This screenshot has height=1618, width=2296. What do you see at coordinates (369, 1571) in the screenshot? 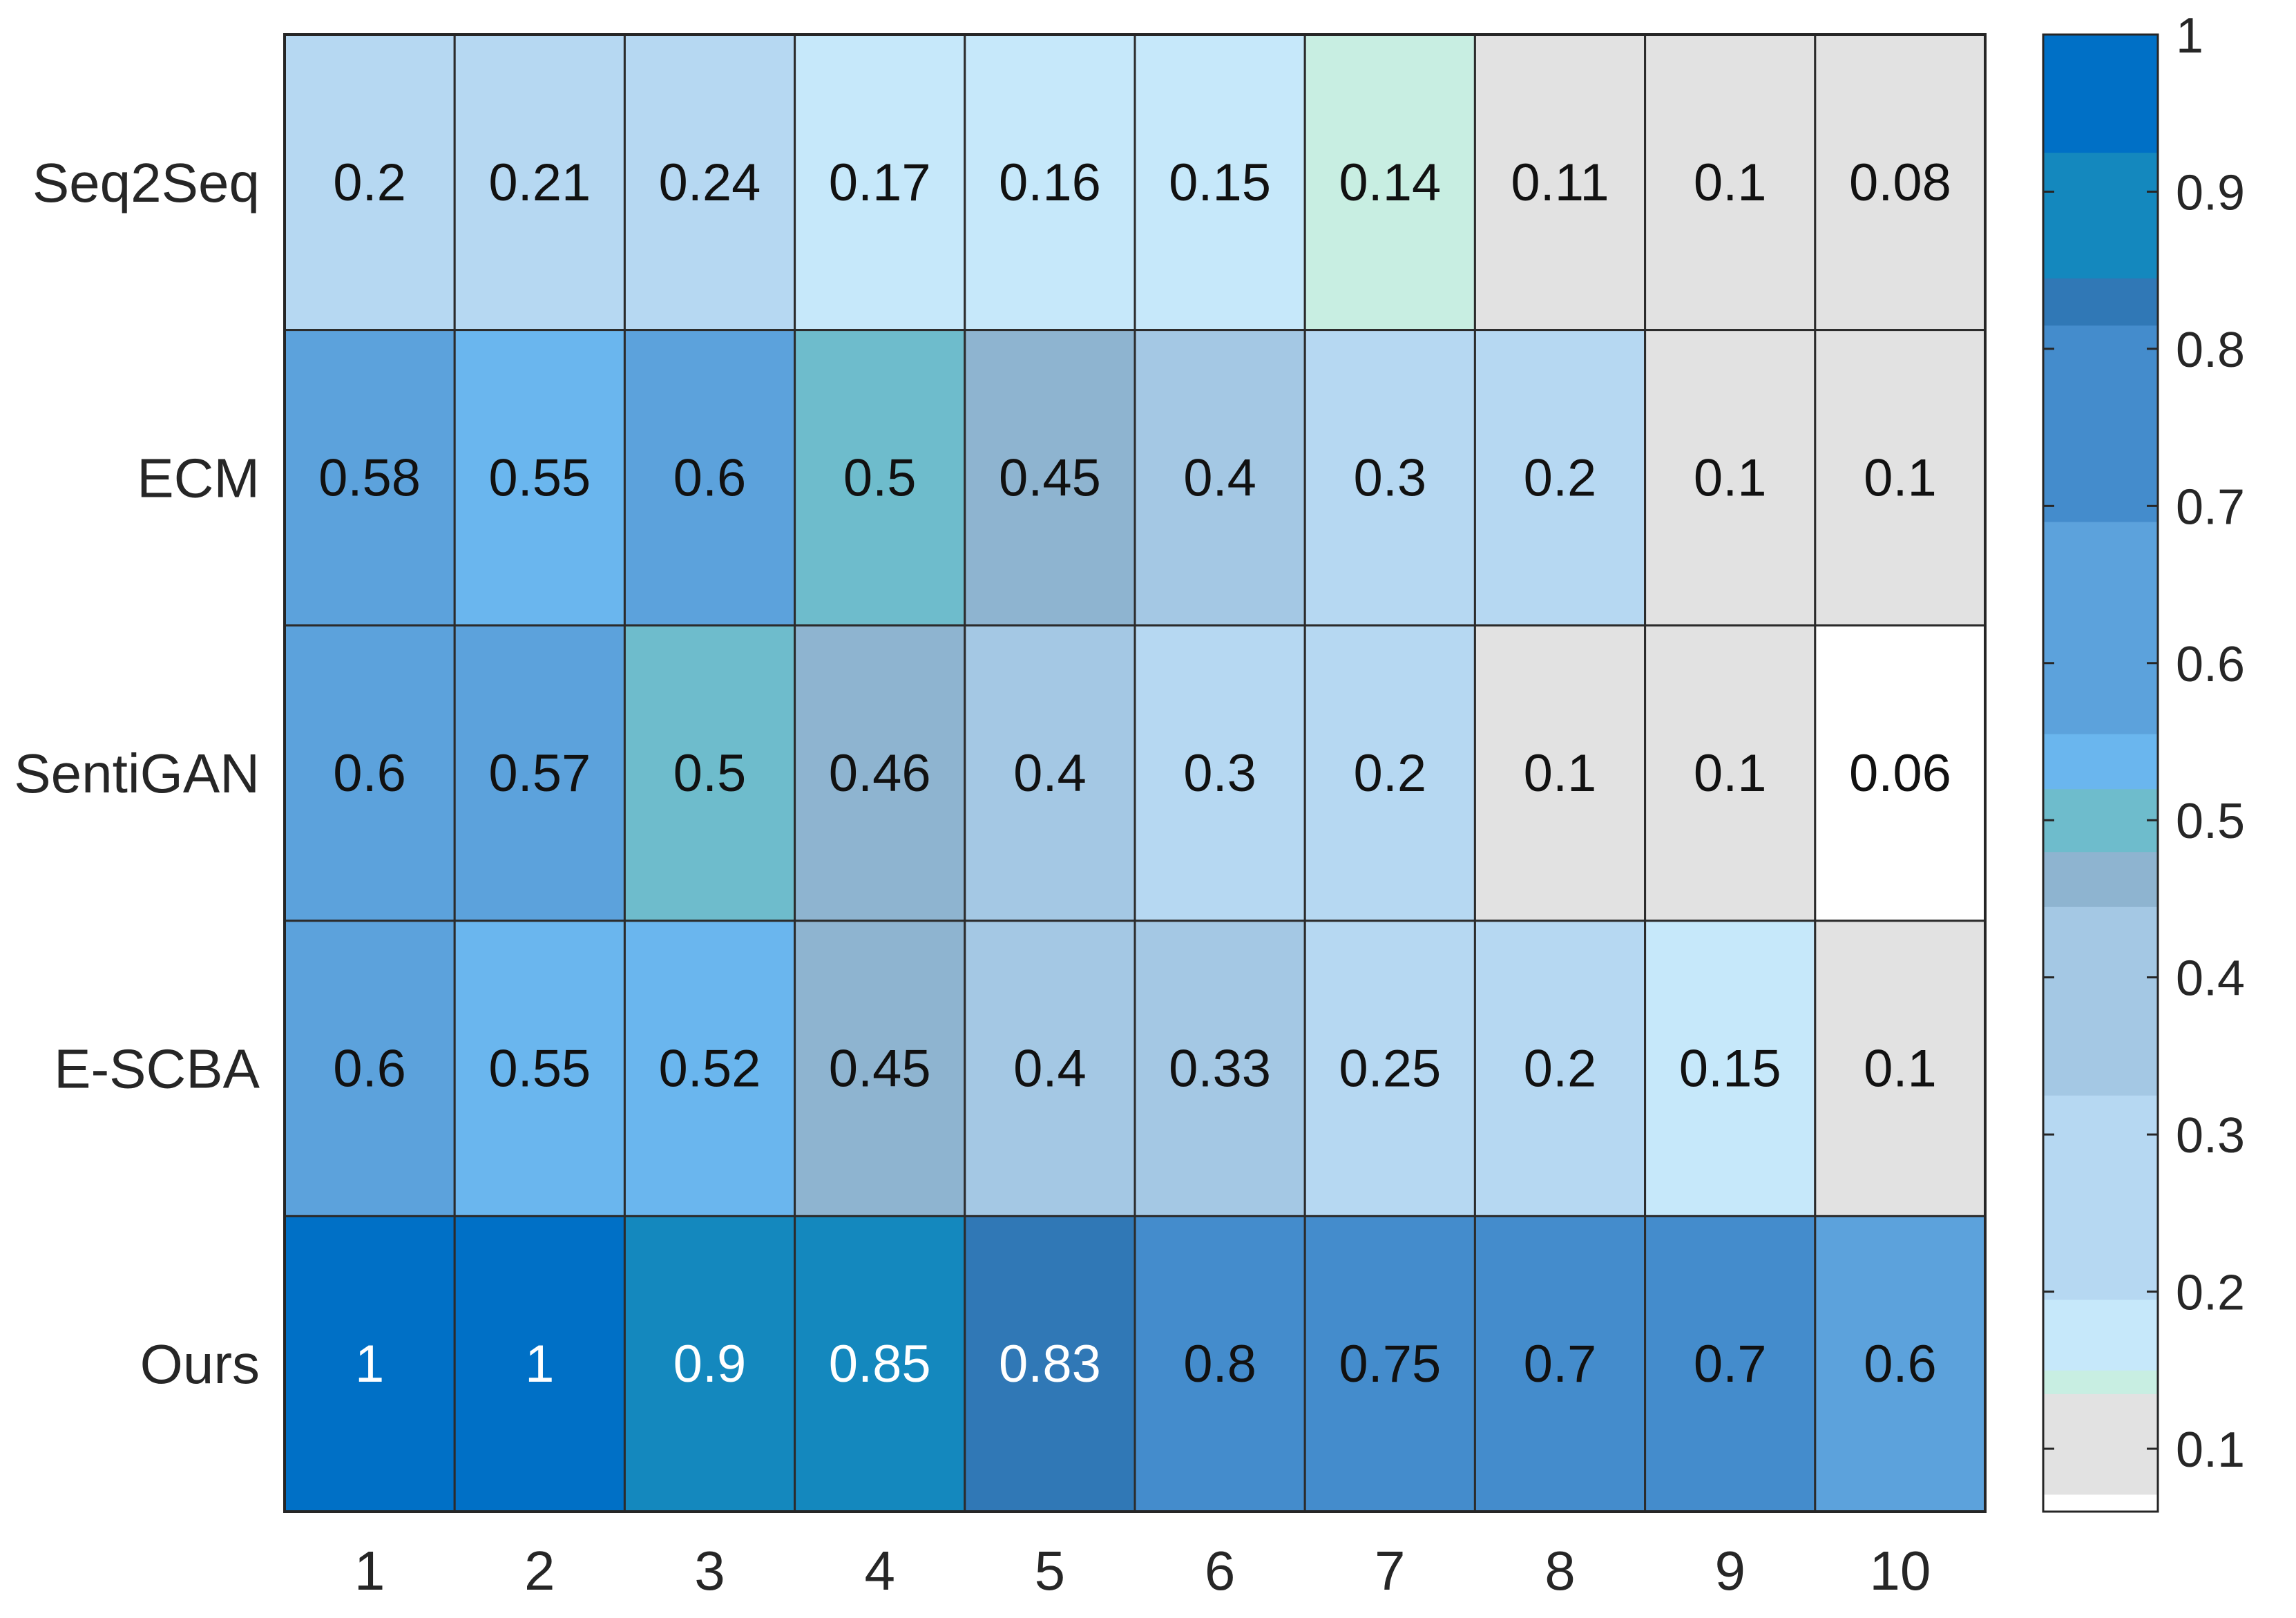
I see `column-label: 1` at bounding box center [369, 1571].